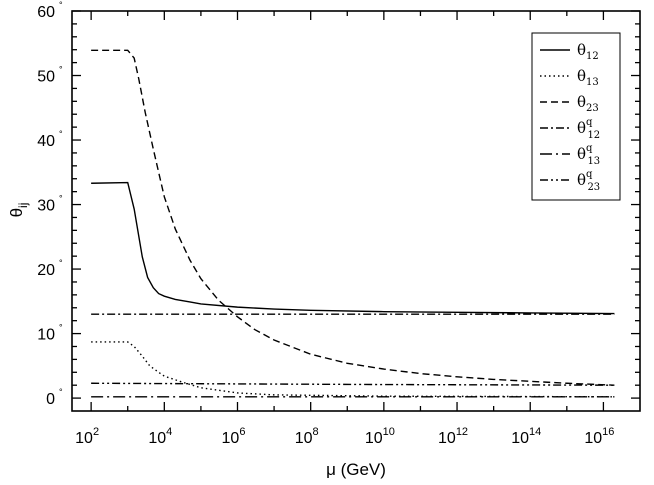  Describe the element at coordinates (588, 77) in the screenshot. I see `legend-label: θ13` at that location.